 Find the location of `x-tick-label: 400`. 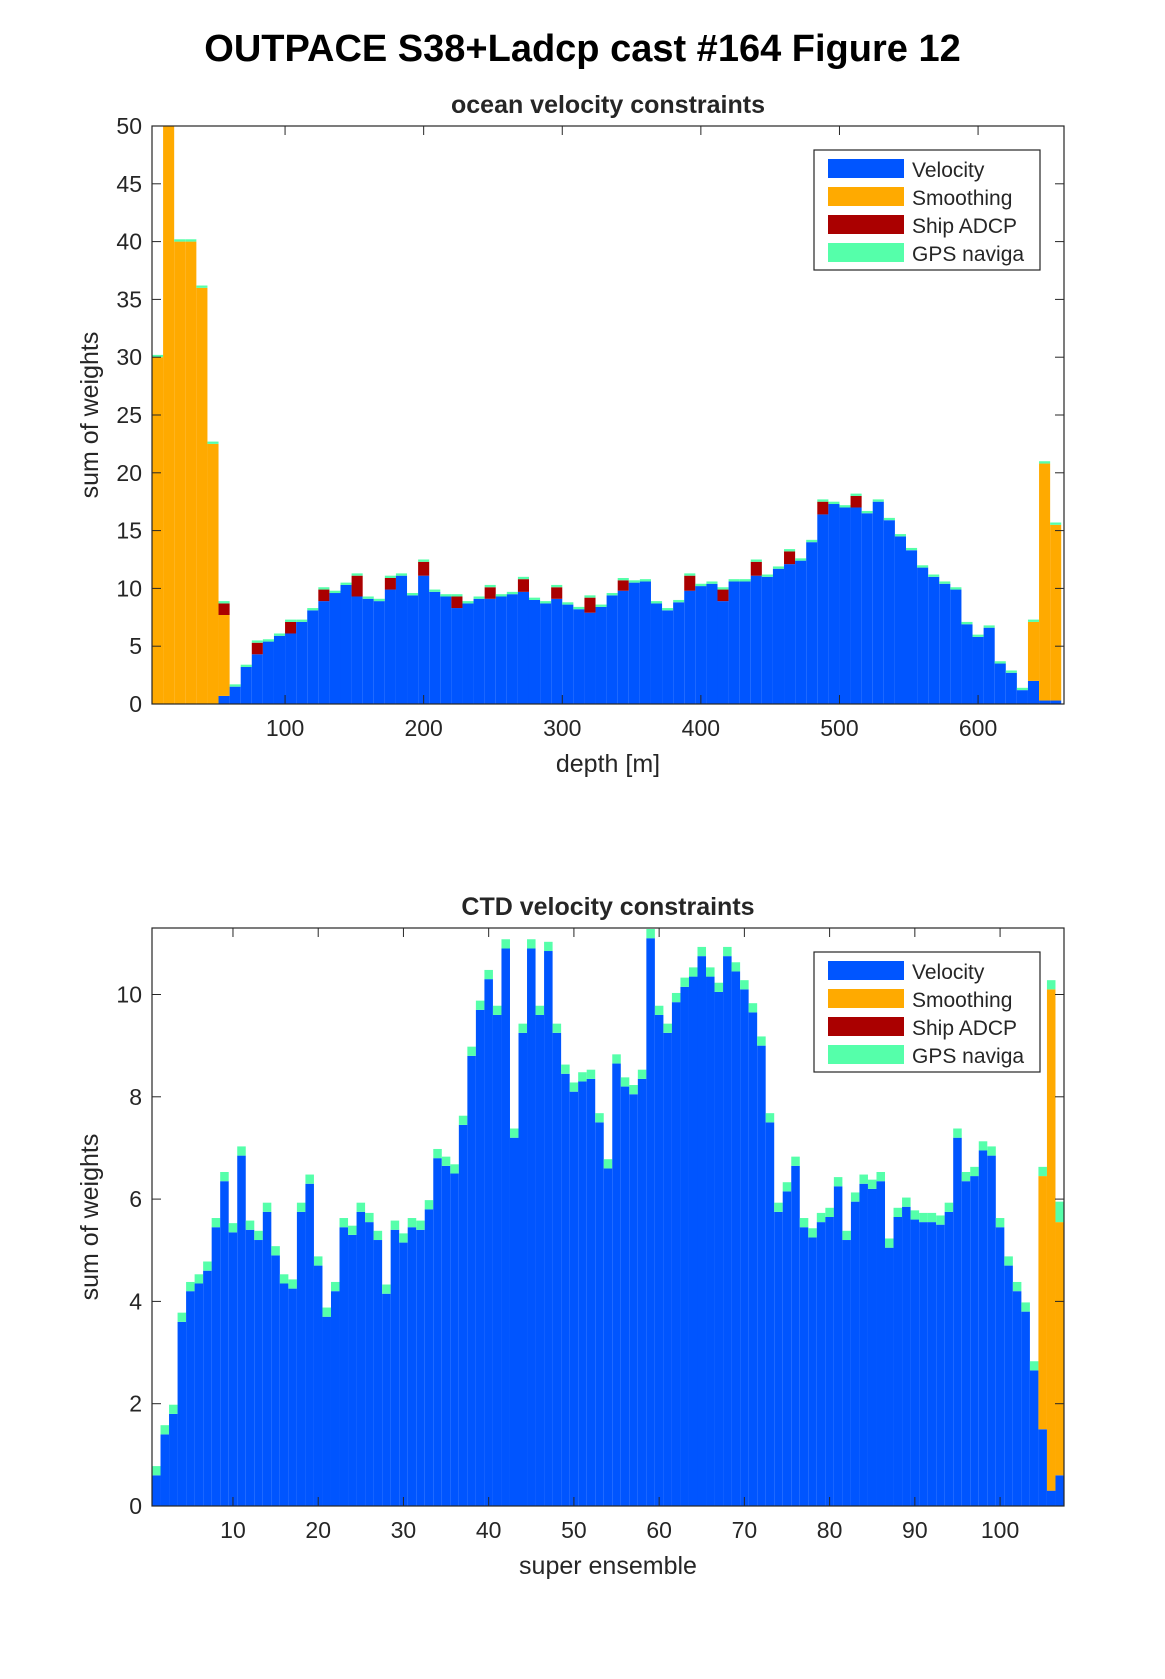

x-tick-label: 400 is located at coordinates (701, 728).